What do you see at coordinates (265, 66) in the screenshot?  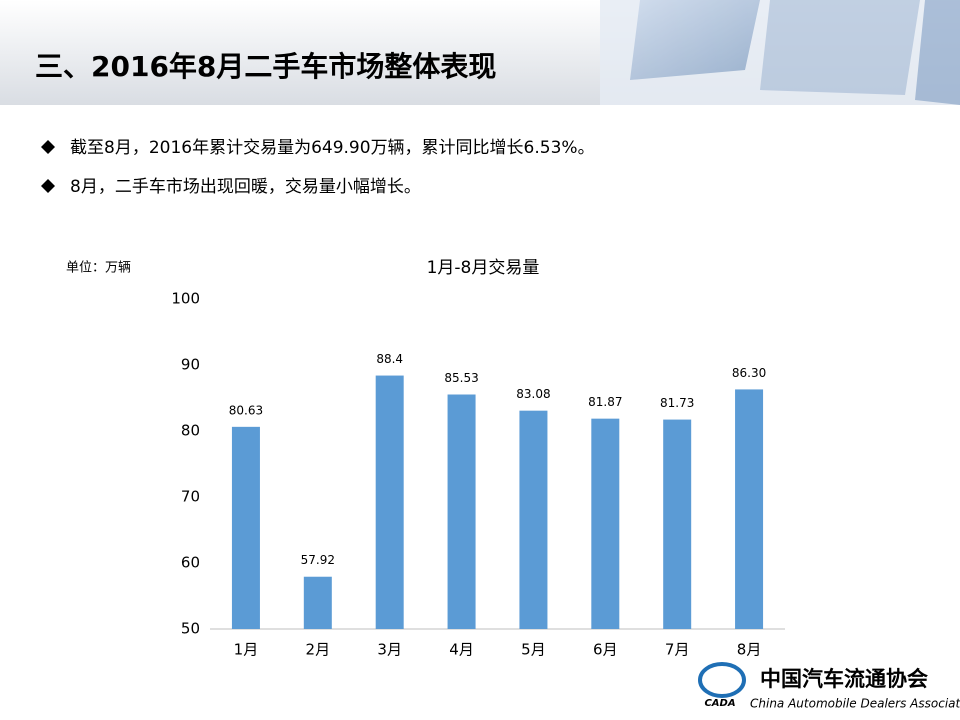 I see `slide-title: 三、2016年8月二手车市场整体表现` at bounding box center [265, 66].